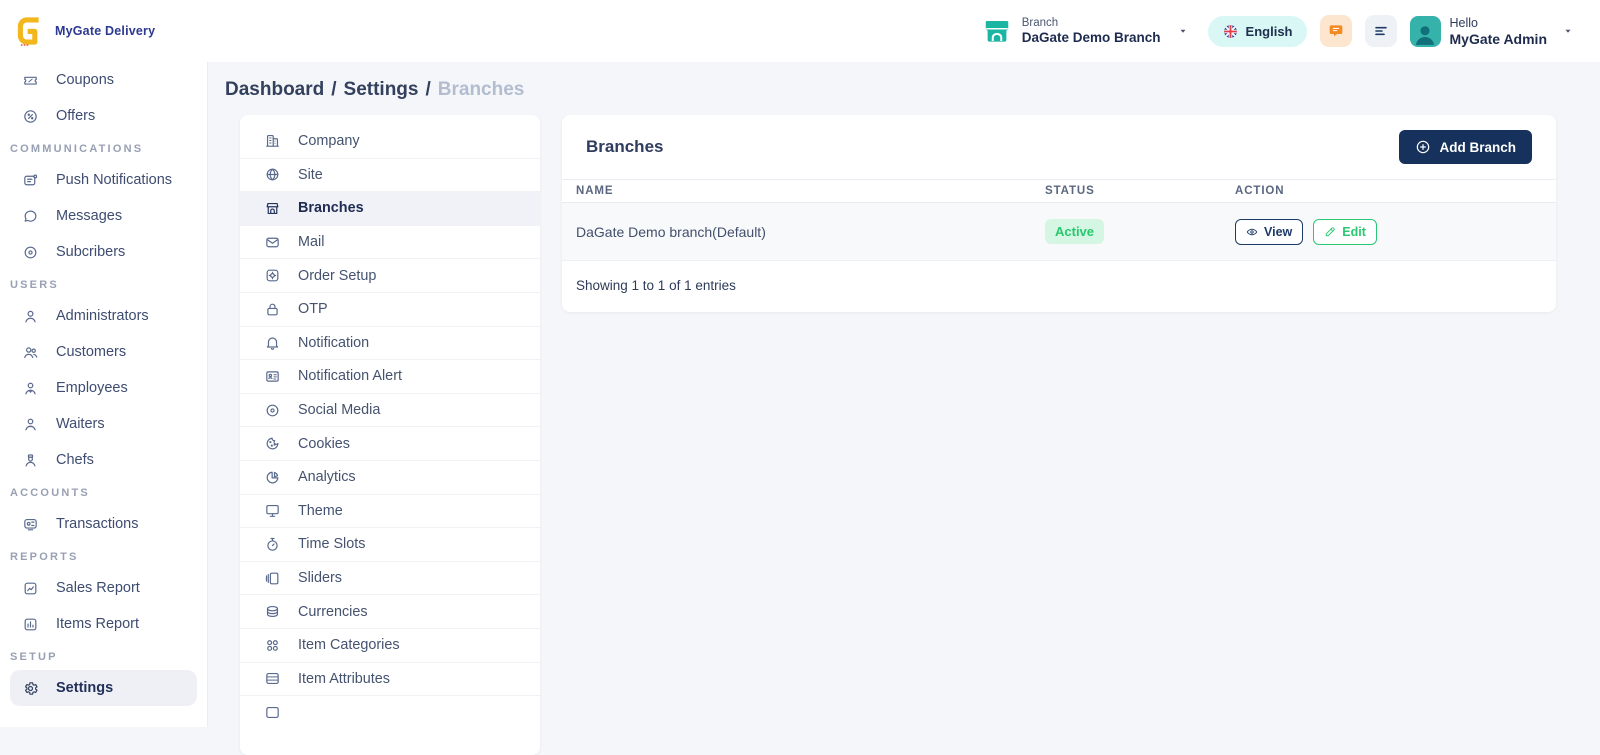 Image resolution: width=1600 pixels, height=755 pixels. Describe the element at coordinates (390, 443) in the screenshot. I see `settings-menu-item-cookies: Cookies` at that location.